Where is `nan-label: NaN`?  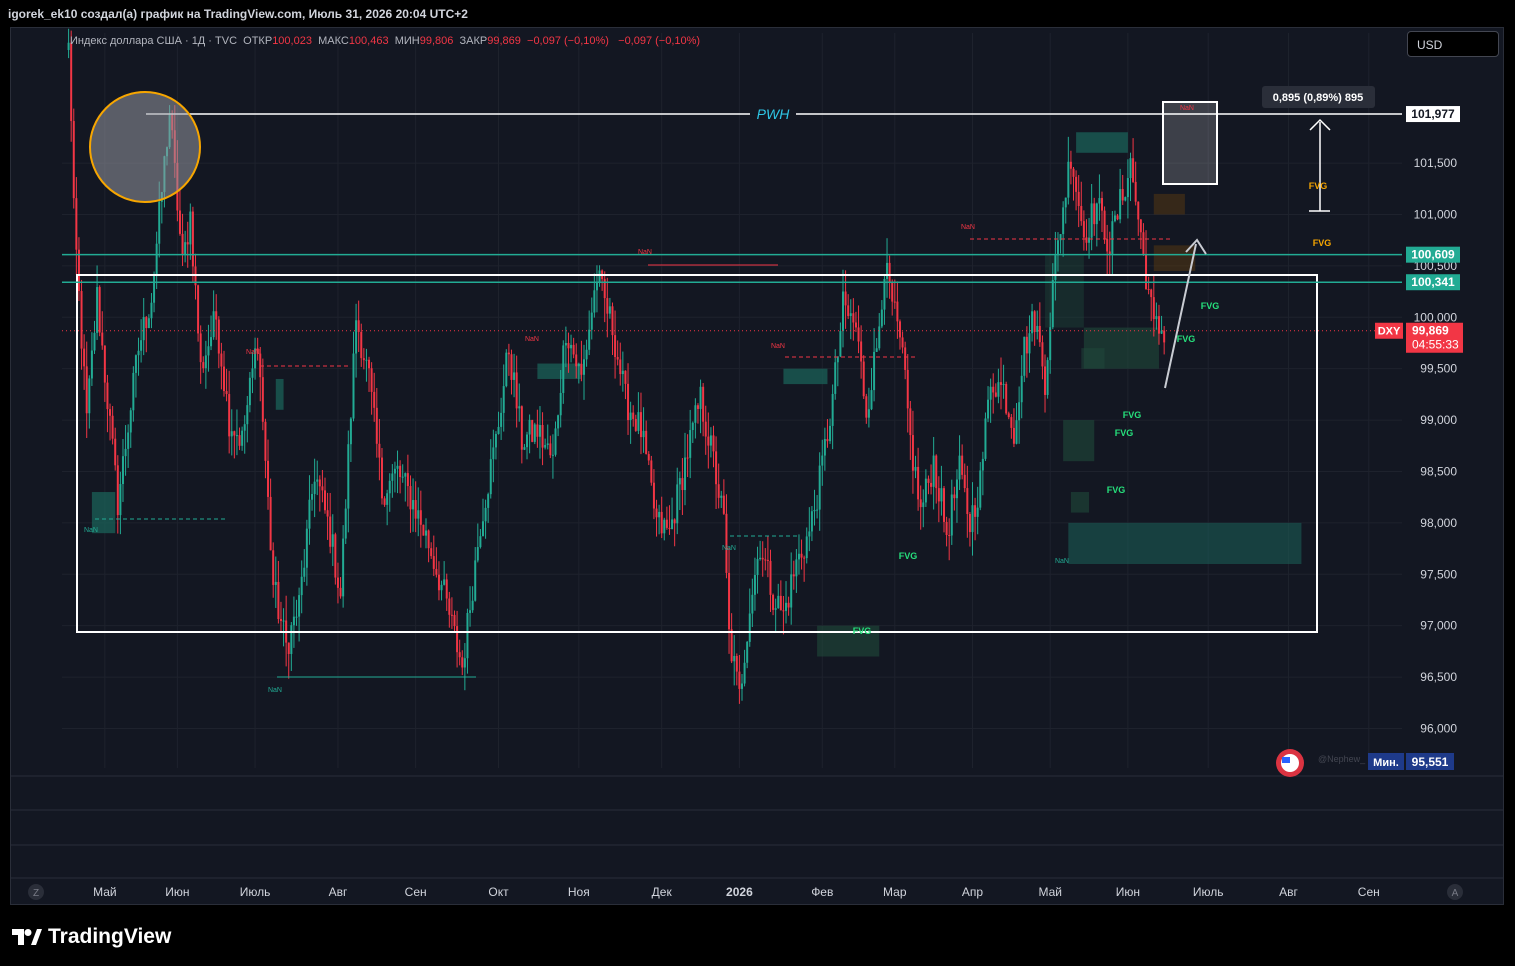
nan-label: NaN is located at coordinates (729, 548).